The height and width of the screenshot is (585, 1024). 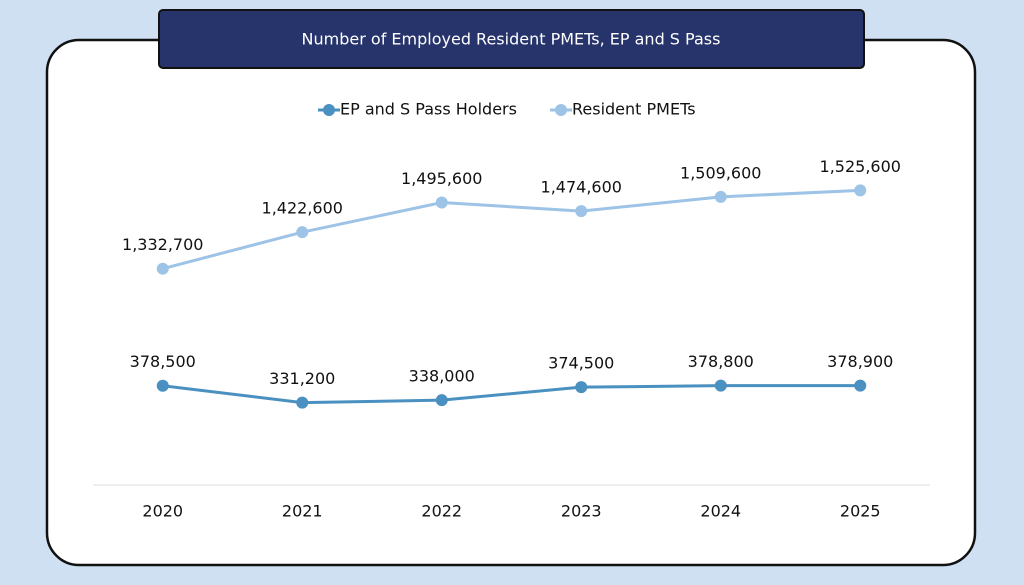 What do you see at coordinates (302, 511) in the screenshot?
I see `x-tick-label: 2021` at bounding box center [302, 511].